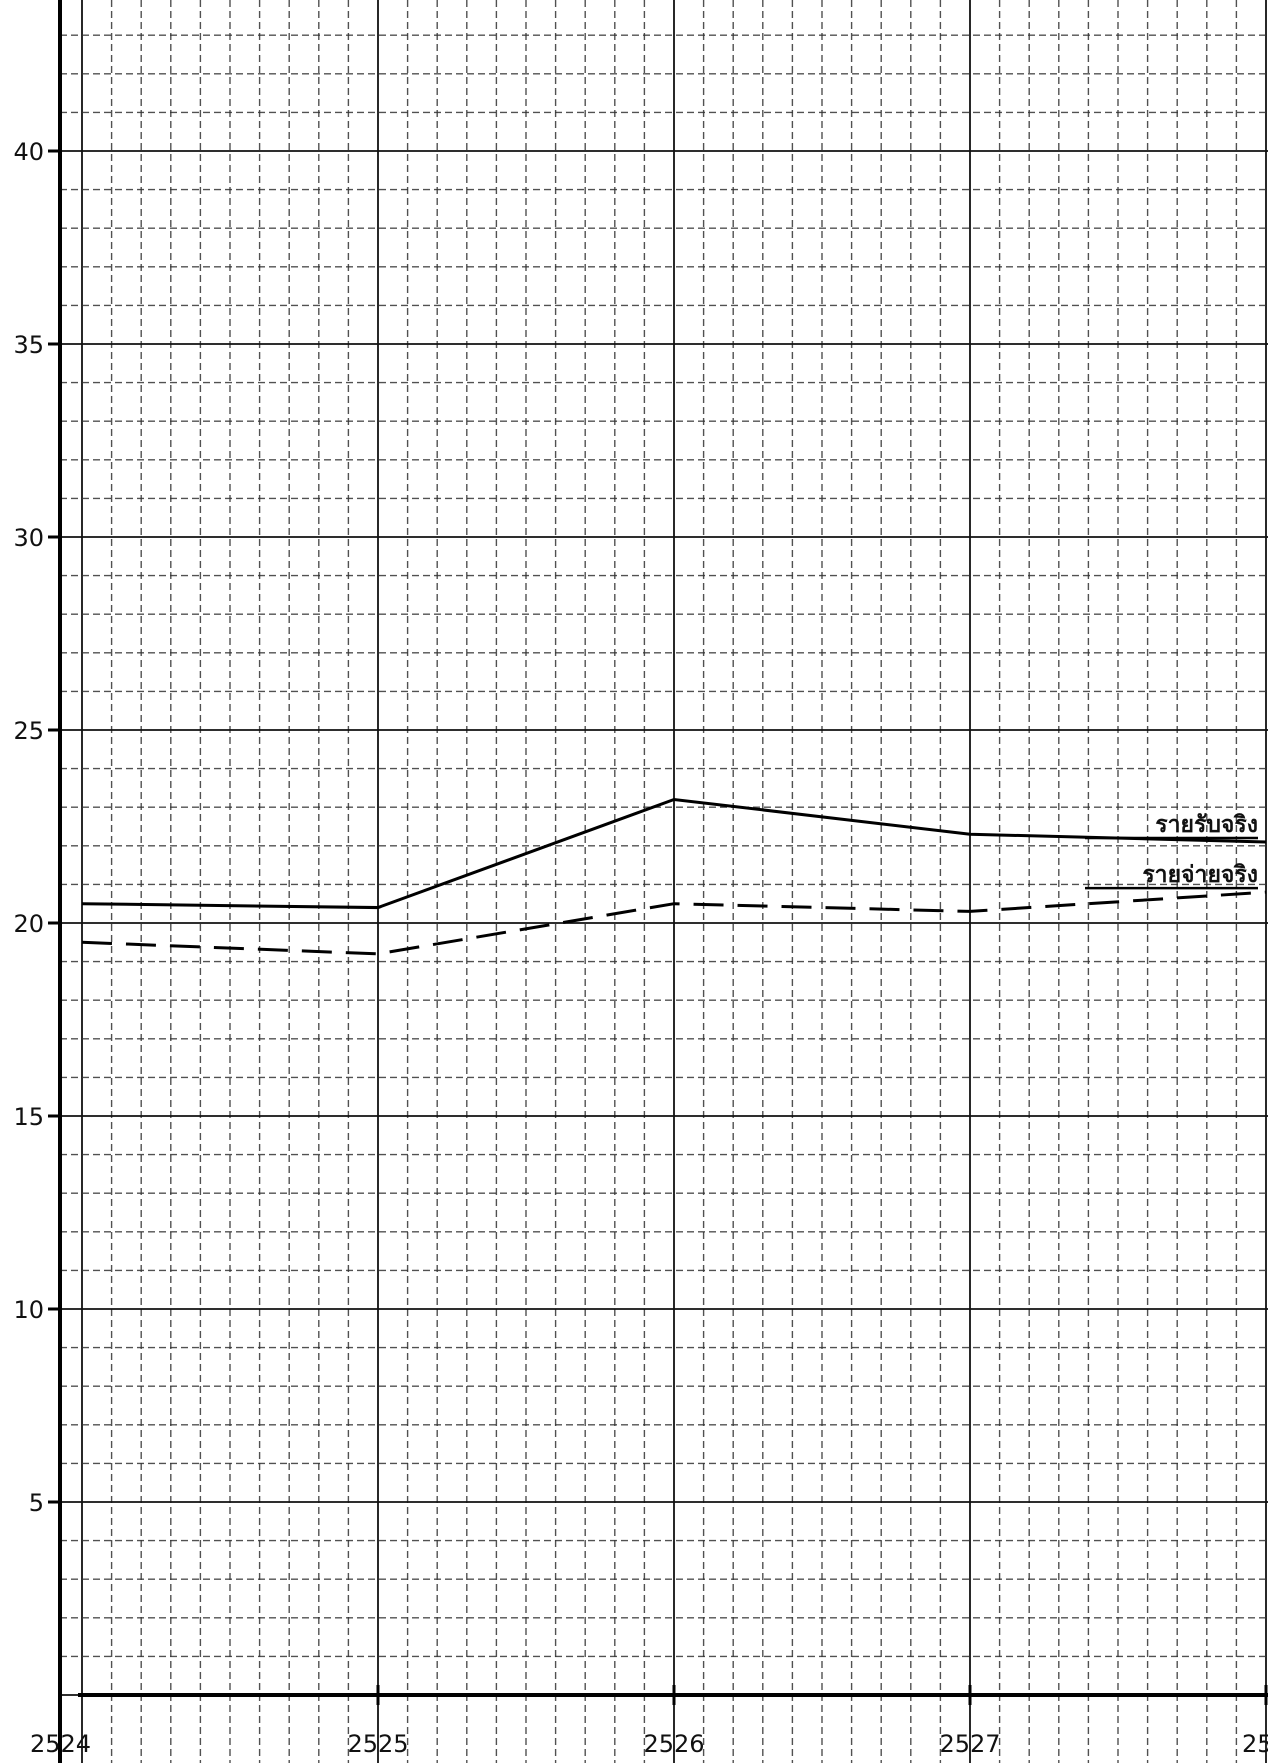  Describe the element at coordinates (28, 1117) in the screenshot. I see `y-tick-label: 15` at that location.